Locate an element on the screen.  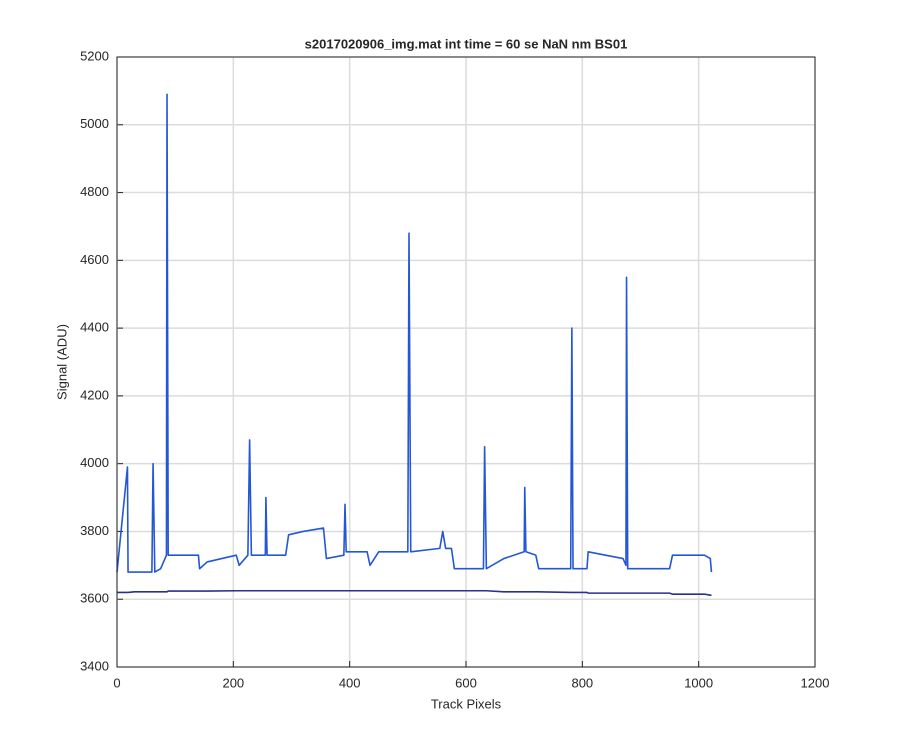
x-tick-label: 1000 is located at coordinates (698, 682).